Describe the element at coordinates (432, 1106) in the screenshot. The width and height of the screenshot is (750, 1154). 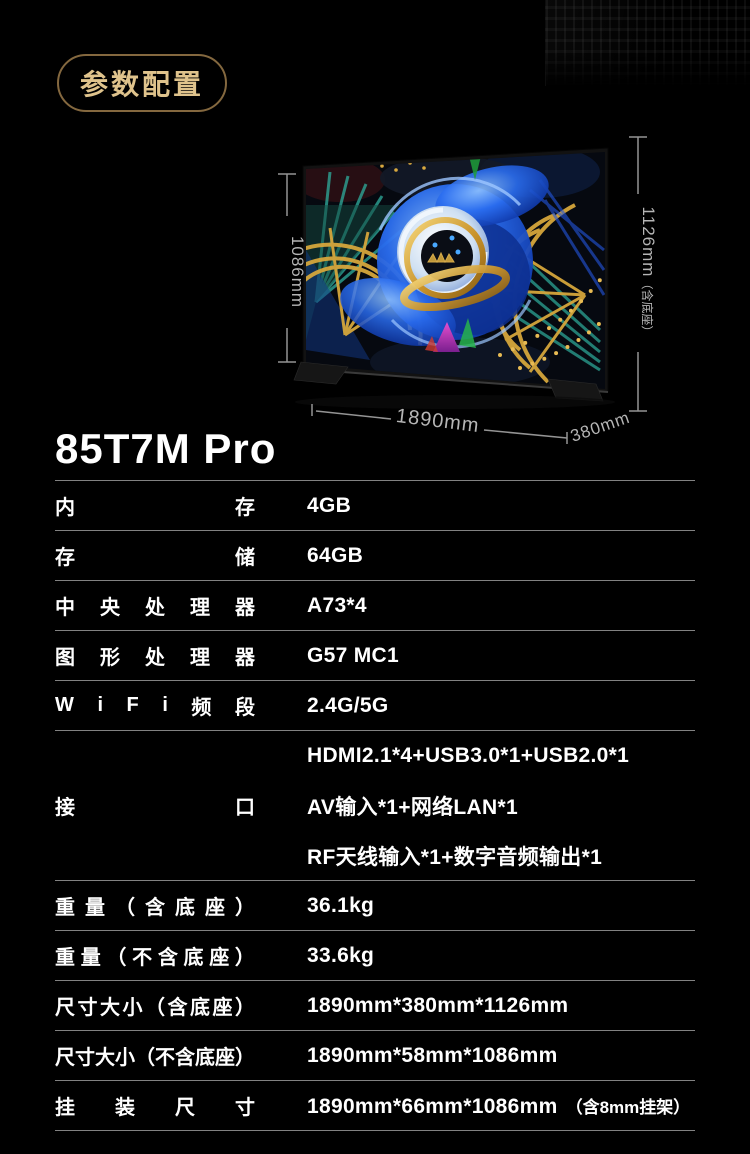
I see `spec-value-main: 1890mm*66mm*1086mm` at that location.